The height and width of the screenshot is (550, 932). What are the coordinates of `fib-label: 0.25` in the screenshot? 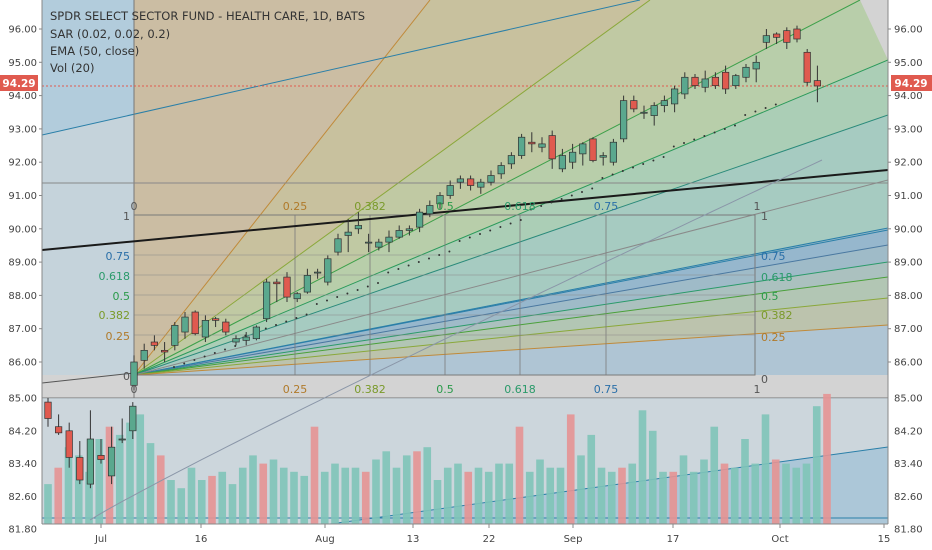 It's located at (295, 389).